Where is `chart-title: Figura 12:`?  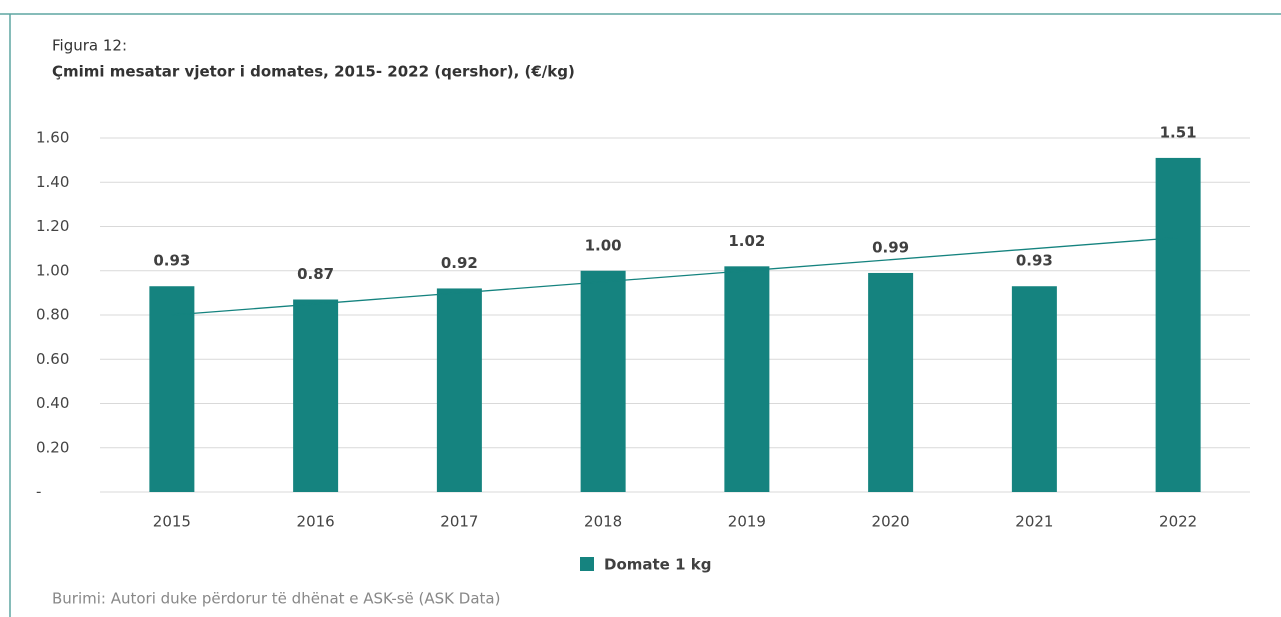 chart-title: Figura 12: is located at coordinates (89, 46).